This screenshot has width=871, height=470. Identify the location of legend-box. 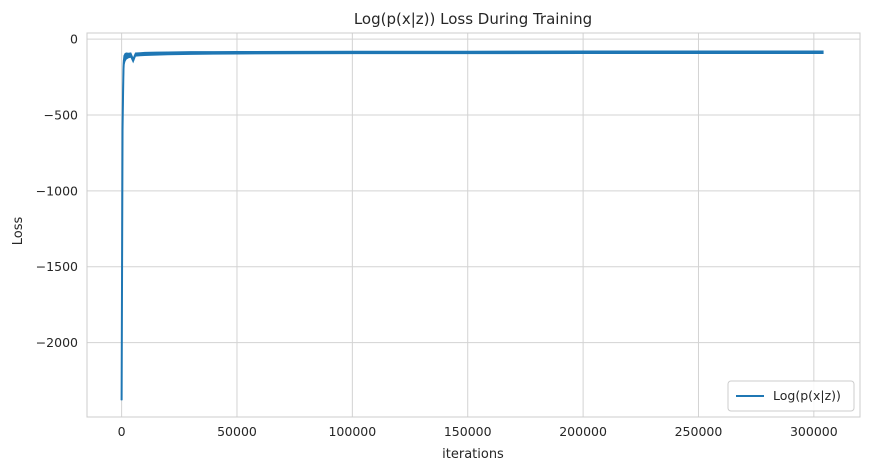
(791, 396).